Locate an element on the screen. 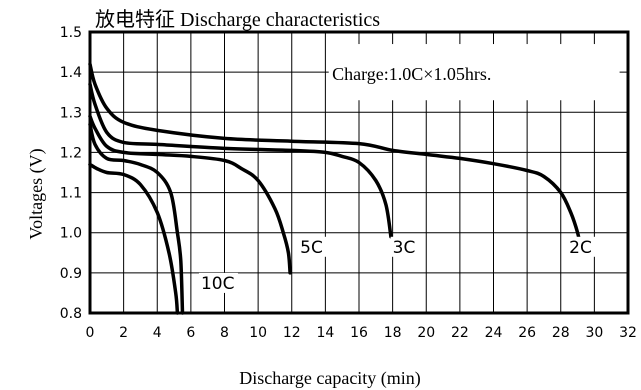  series-line-5c is located at coordinates (190, 194).